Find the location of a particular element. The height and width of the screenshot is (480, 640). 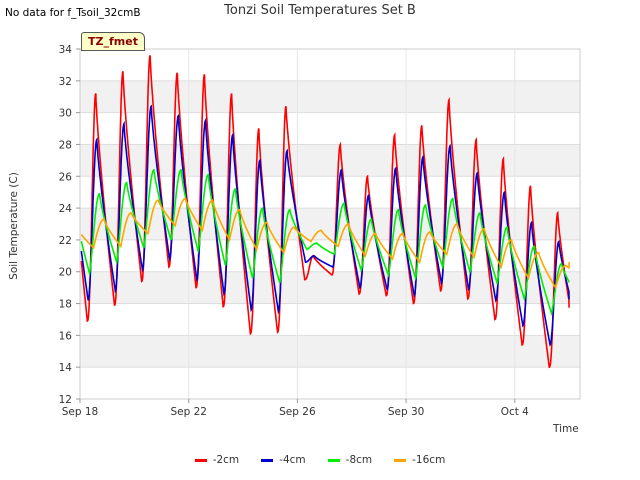

y-tick-label: 28 is located at coordinates (65, 145).